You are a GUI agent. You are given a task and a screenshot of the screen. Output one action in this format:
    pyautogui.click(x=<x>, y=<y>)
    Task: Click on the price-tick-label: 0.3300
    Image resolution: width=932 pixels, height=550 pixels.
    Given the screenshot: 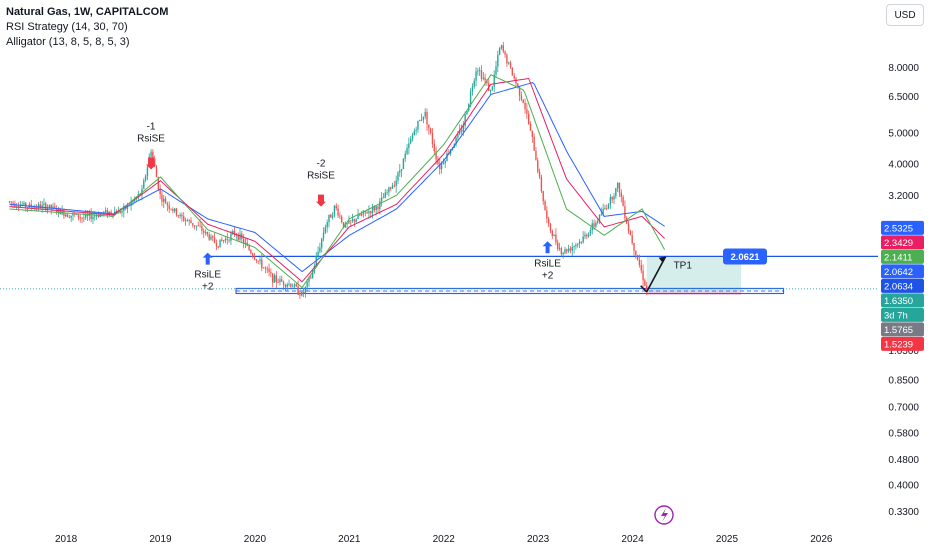 What is the action you would take?
    pyautogui.click(x=903, y=512)
    